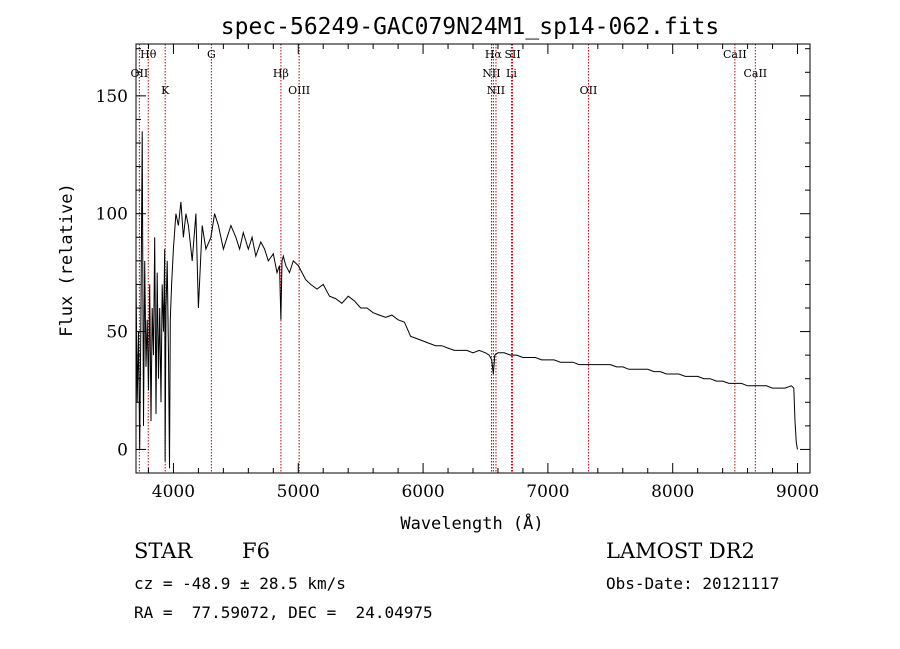 This screenshot has height=649, width=900. What do you see at coordinates (112, 215) in the screenshot?
I see `y-tick-label: 100` at bounding box center [112, 215].